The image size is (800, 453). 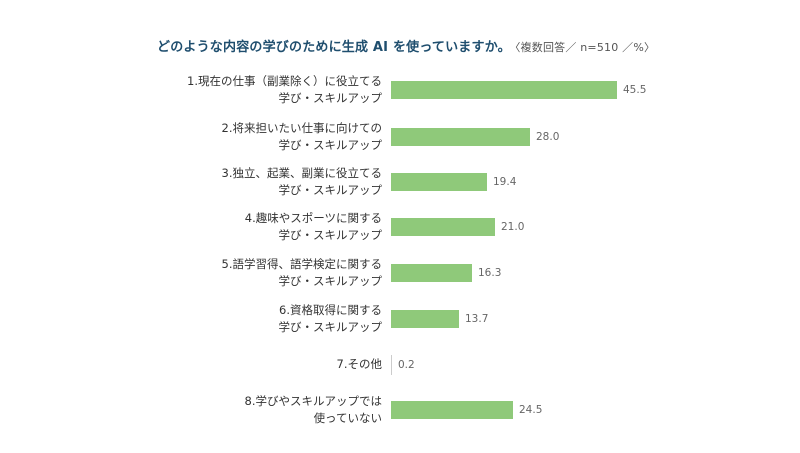 I want to click on category-label: 8.学びやスキルアップでは使っていない, so click(x=313, y=410).